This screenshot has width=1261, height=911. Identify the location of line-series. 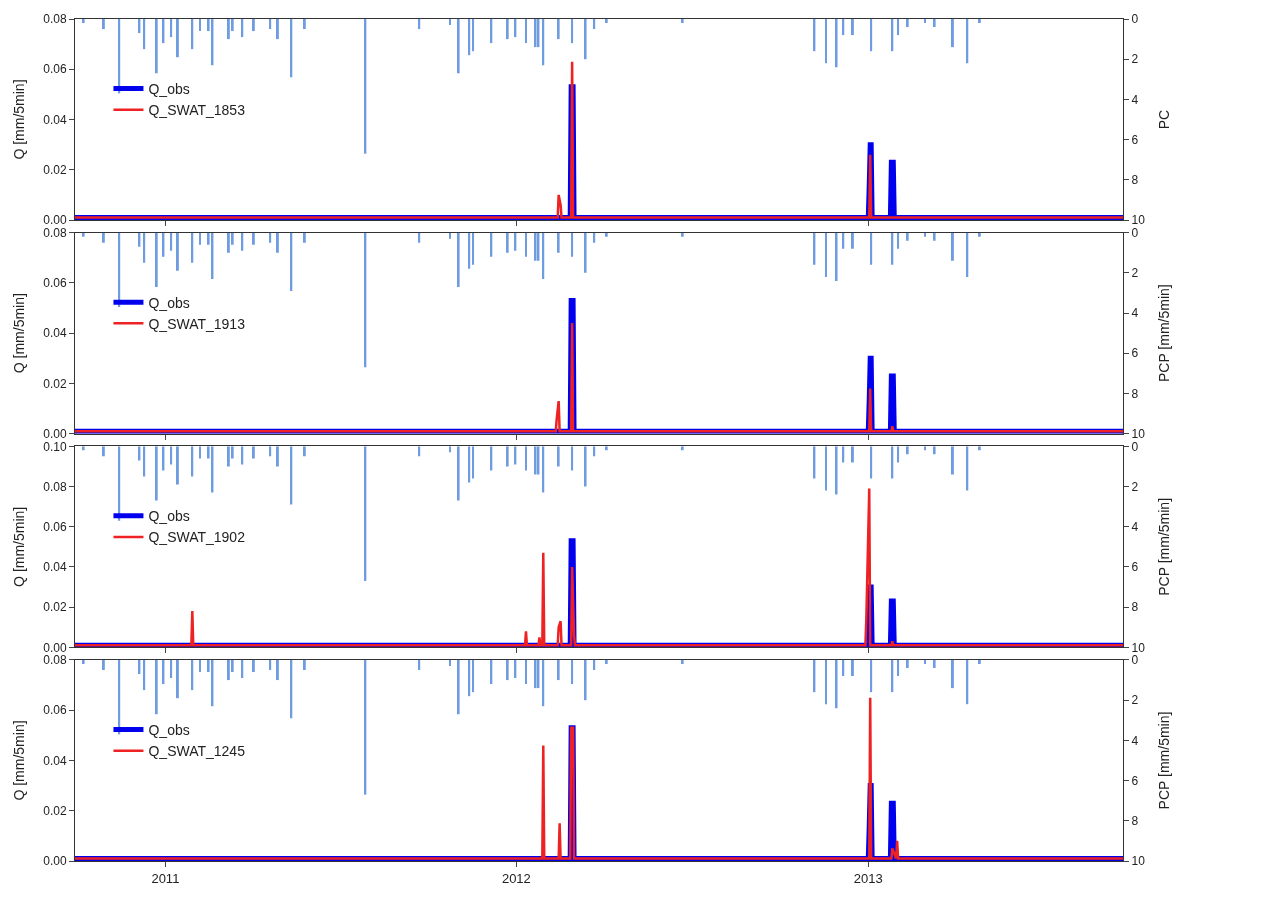
(599, 139).